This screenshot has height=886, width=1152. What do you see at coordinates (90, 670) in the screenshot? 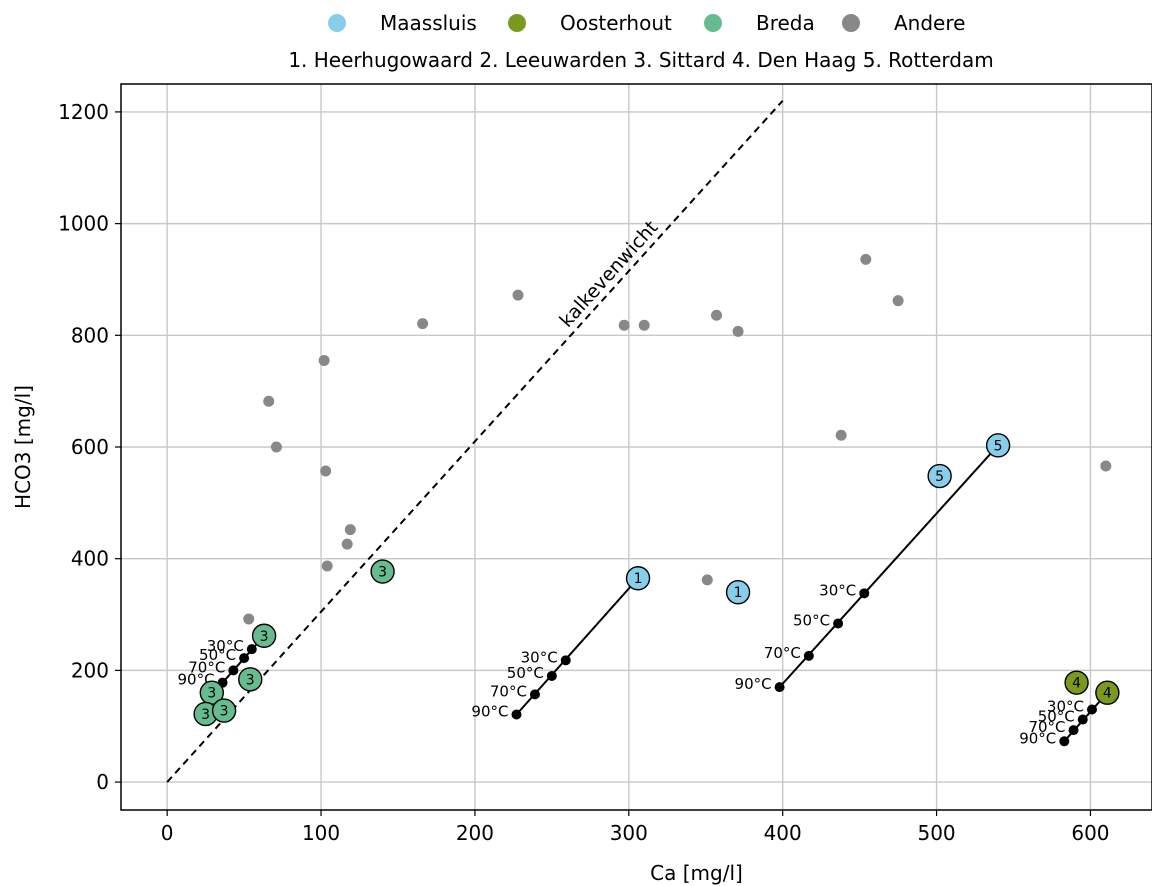
I see `y-tick-label: 200` at bounding box center [90, 670].